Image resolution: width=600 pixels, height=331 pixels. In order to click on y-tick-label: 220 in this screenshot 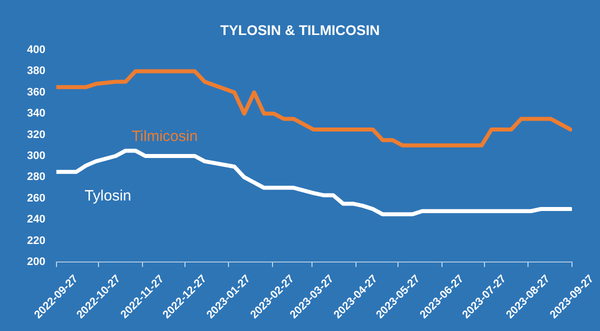, I will do `click(36, 240)`.